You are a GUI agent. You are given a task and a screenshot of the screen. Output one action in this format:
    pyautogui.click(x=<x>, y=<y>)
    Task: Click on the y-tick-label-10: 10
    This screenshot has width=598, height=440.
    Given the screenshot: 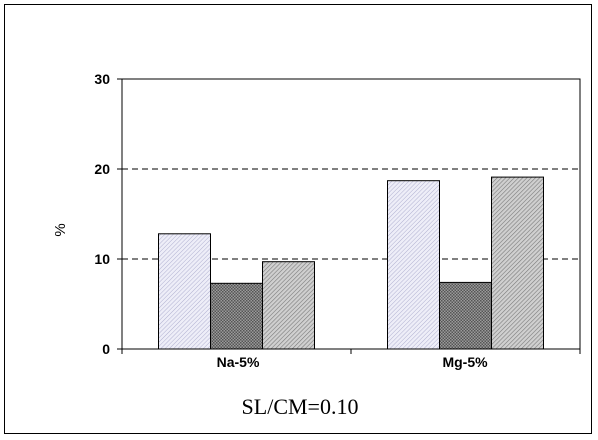 What is the action you would take?
    pyautogui.click(x=102, y=259)
    